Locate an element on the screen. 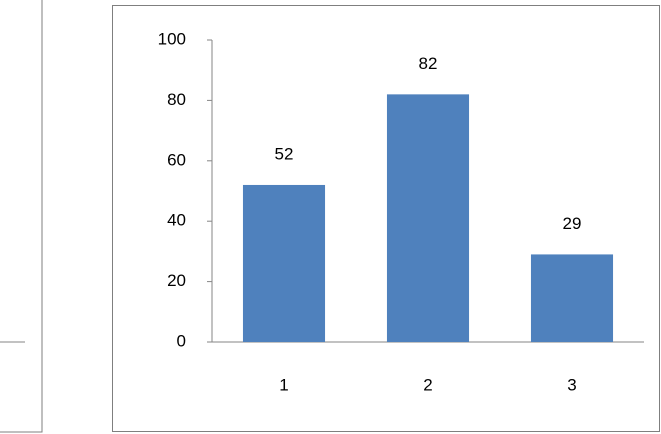  y-tick-label: 40 is located at coordinates (176, 220).